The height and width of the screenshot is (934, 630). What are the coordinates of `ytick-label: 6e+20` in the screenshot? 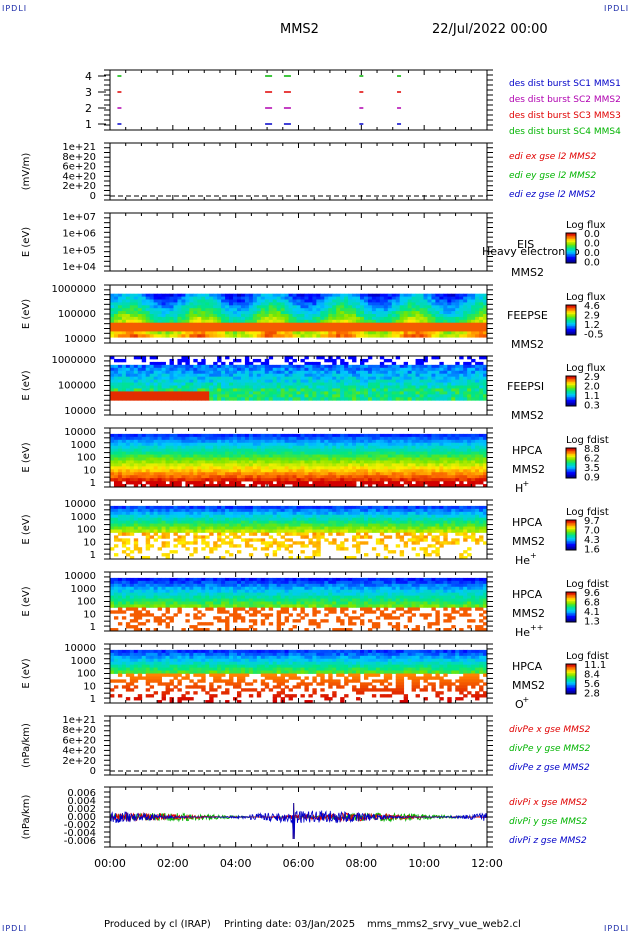 It's located at (79, 167).